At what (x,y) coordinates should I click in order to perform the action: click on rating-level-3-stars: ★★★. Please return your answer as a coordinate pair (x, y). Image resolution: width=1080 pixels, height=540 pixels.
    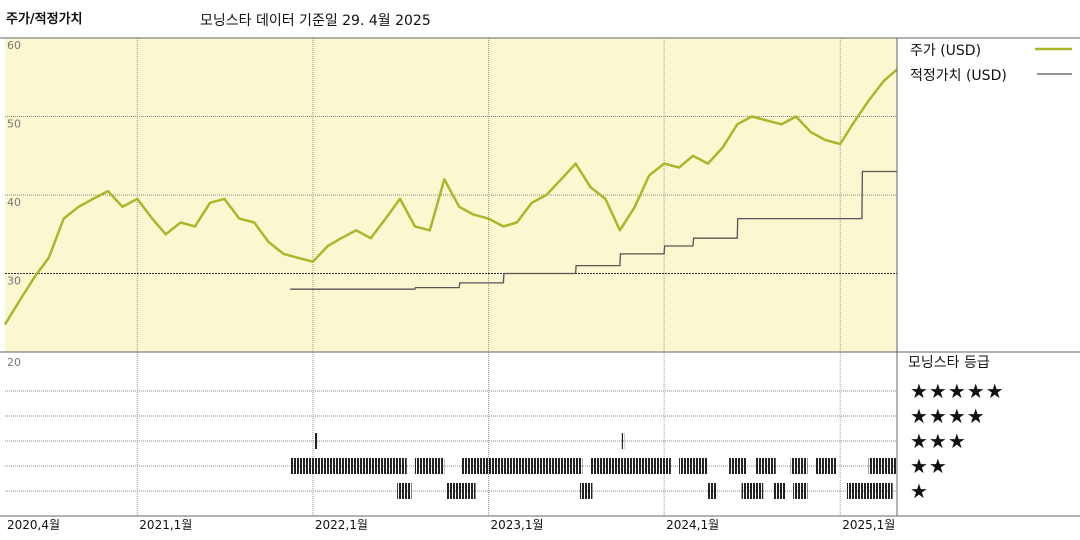
    Looking at the image, I should click on (938, 441).